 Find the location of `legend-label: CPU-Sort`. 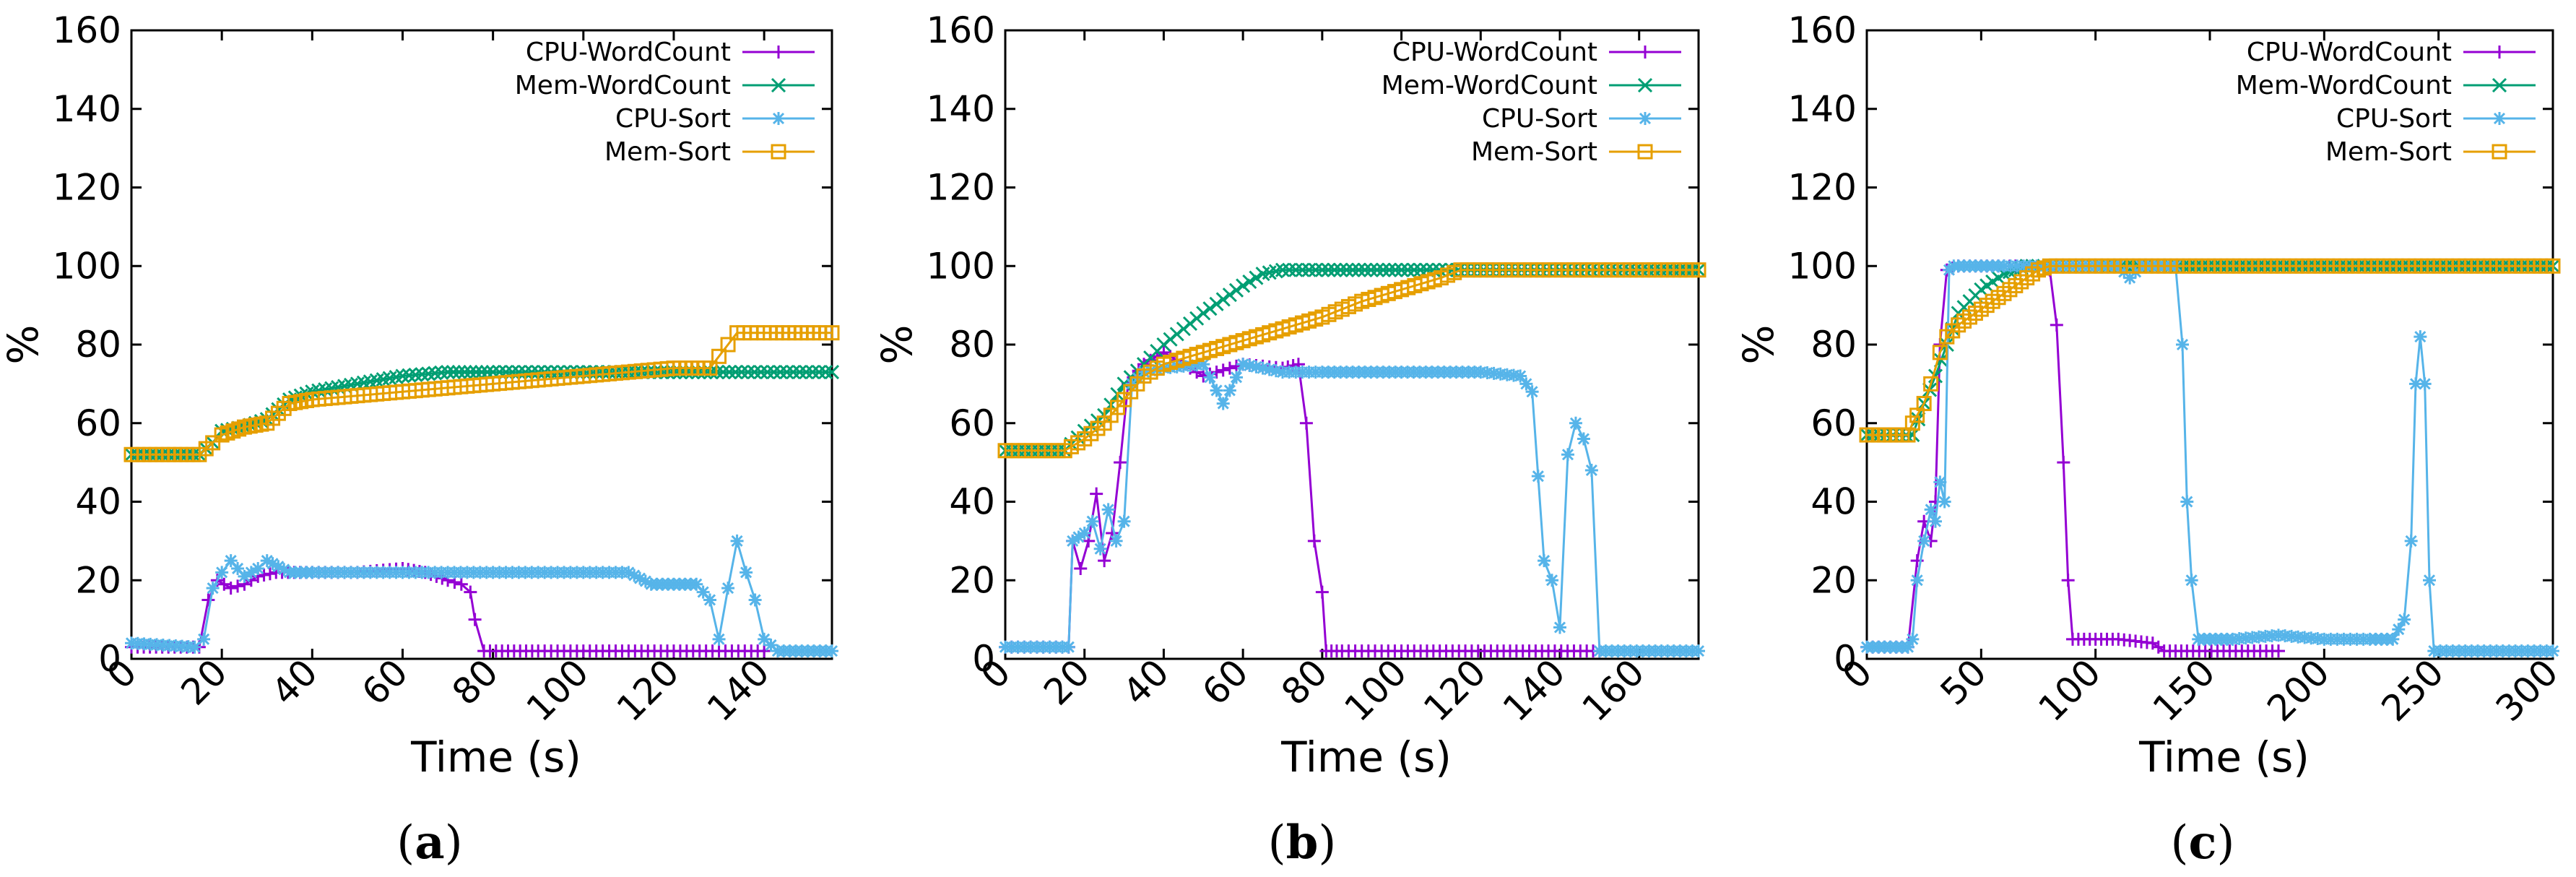

legend-label: CPU-Sort is located at coordinates (673, 119).